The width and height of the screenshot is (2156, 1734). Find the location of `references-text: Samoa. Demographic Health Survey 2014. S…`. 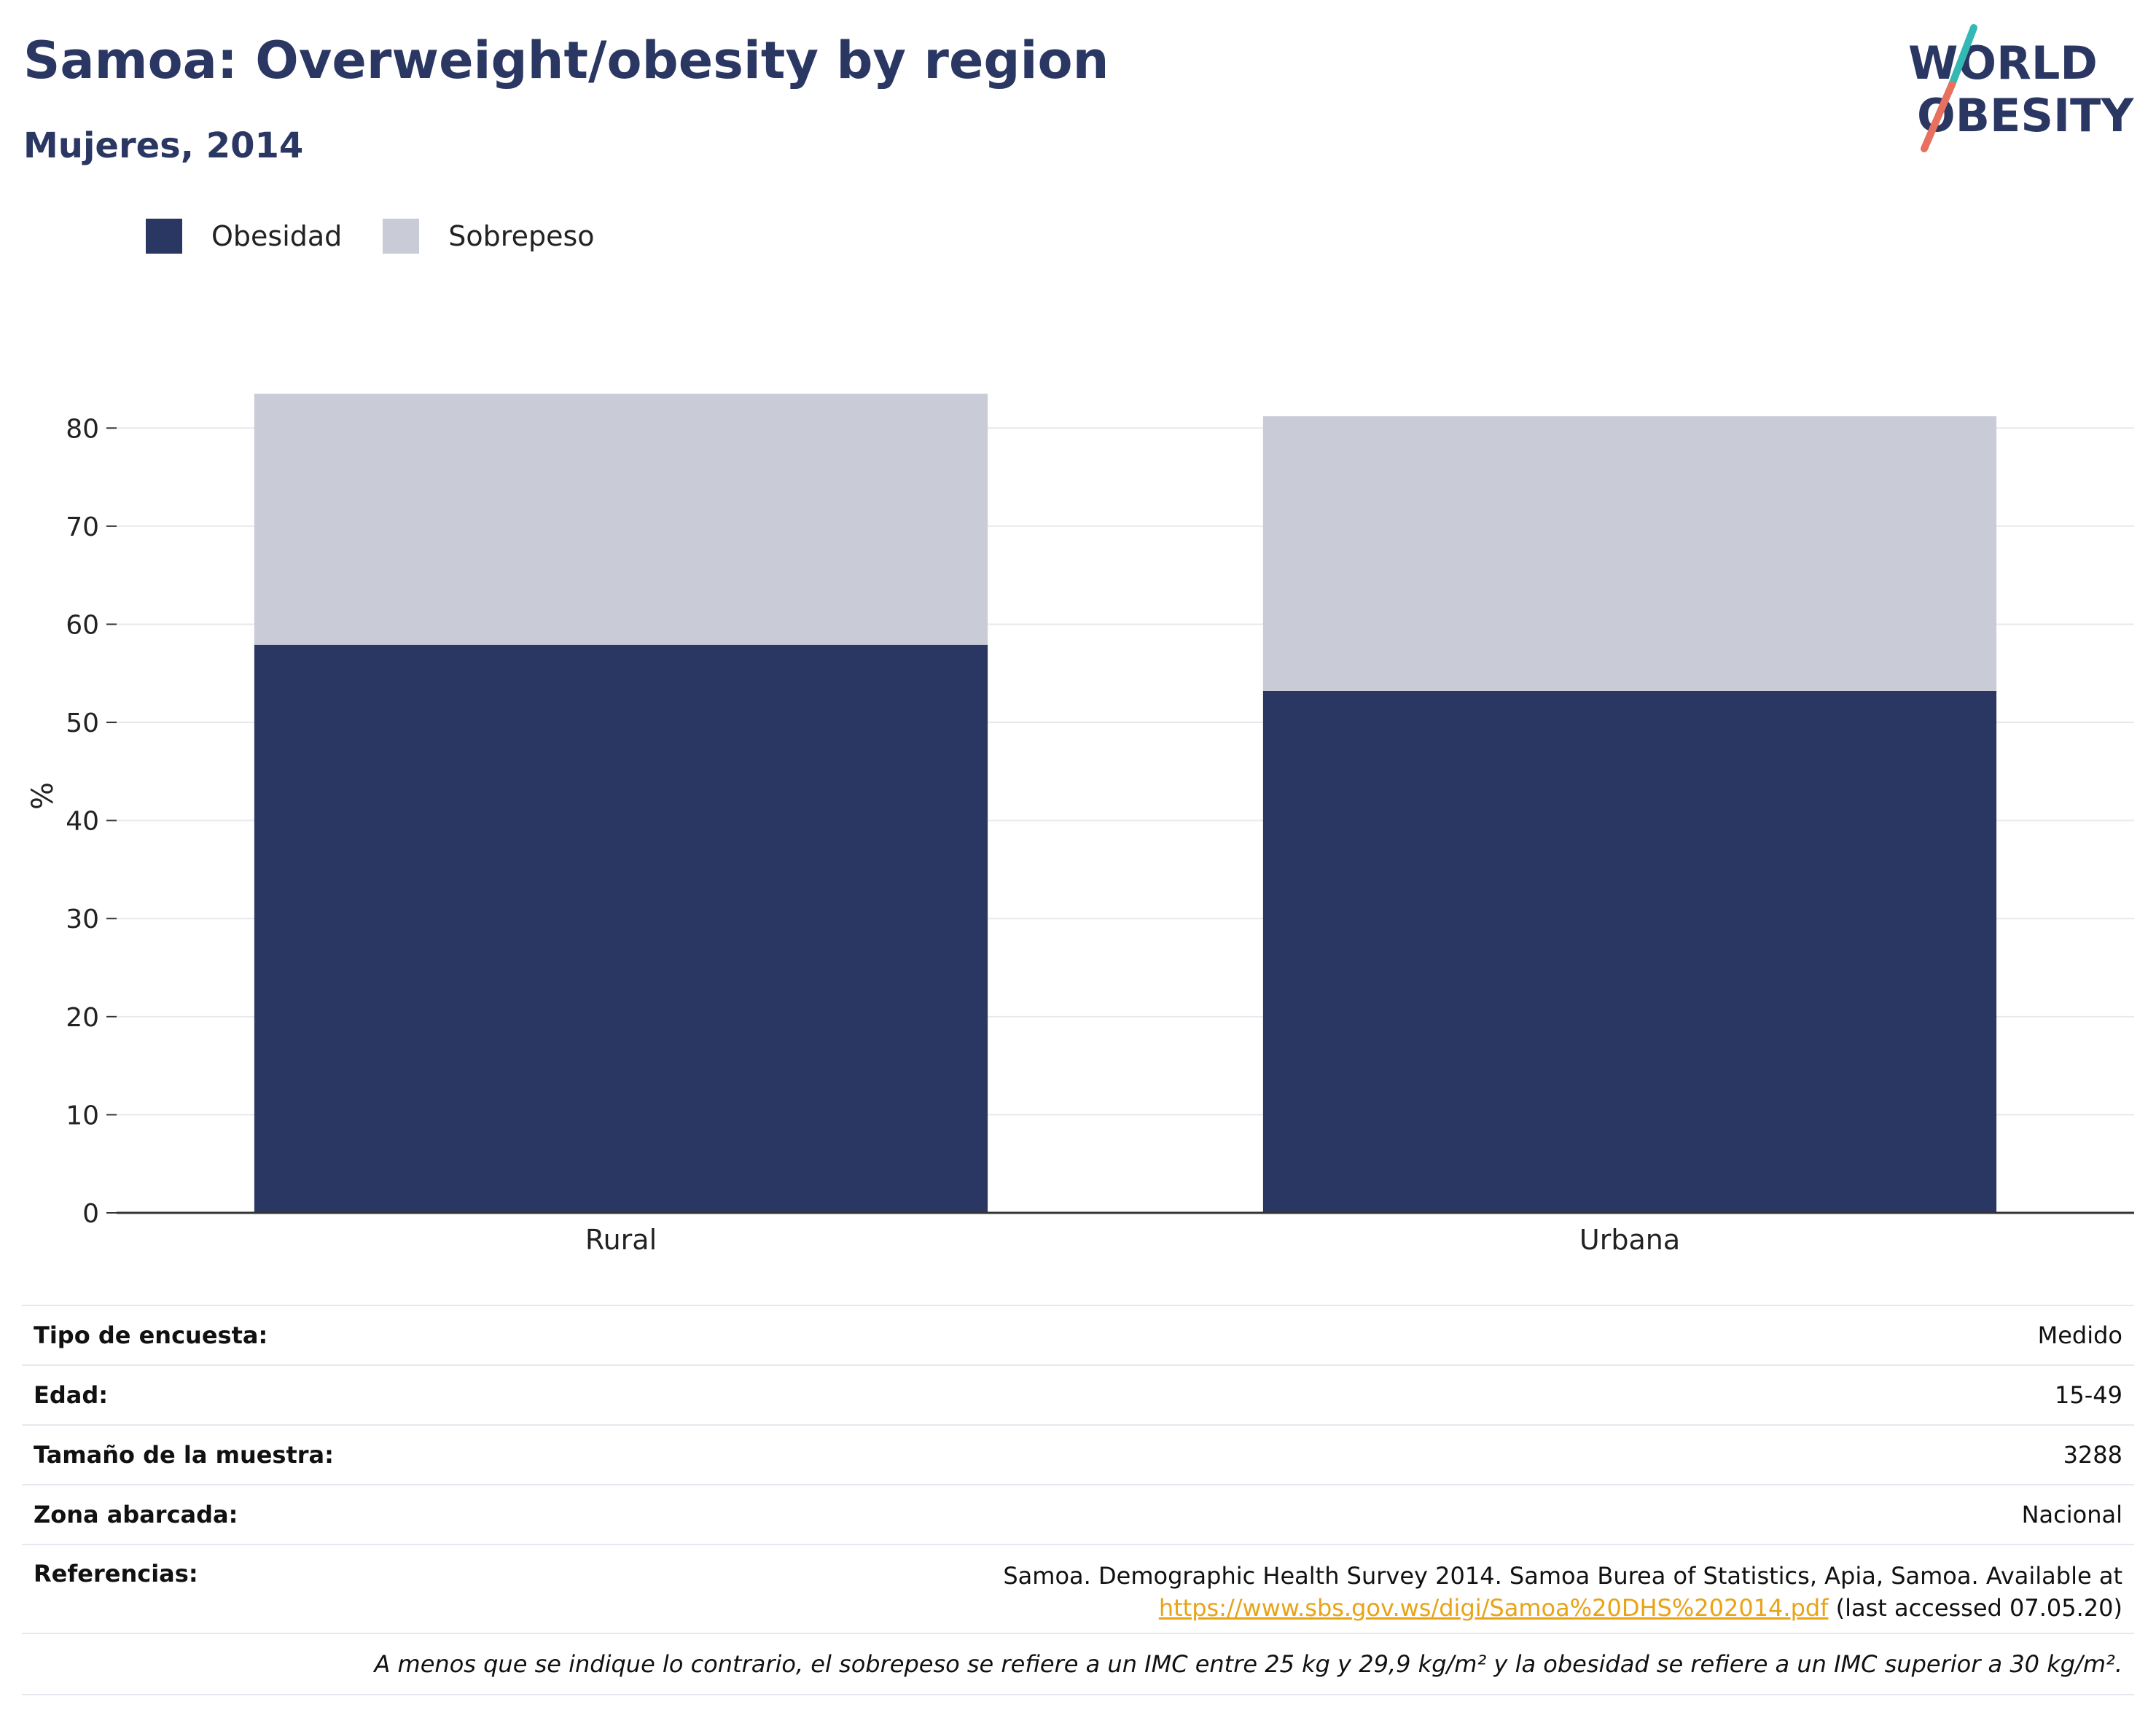

references-text: Samoa. Demographic Health Survey 2014. S… is located at coordinates (1563, 1576).